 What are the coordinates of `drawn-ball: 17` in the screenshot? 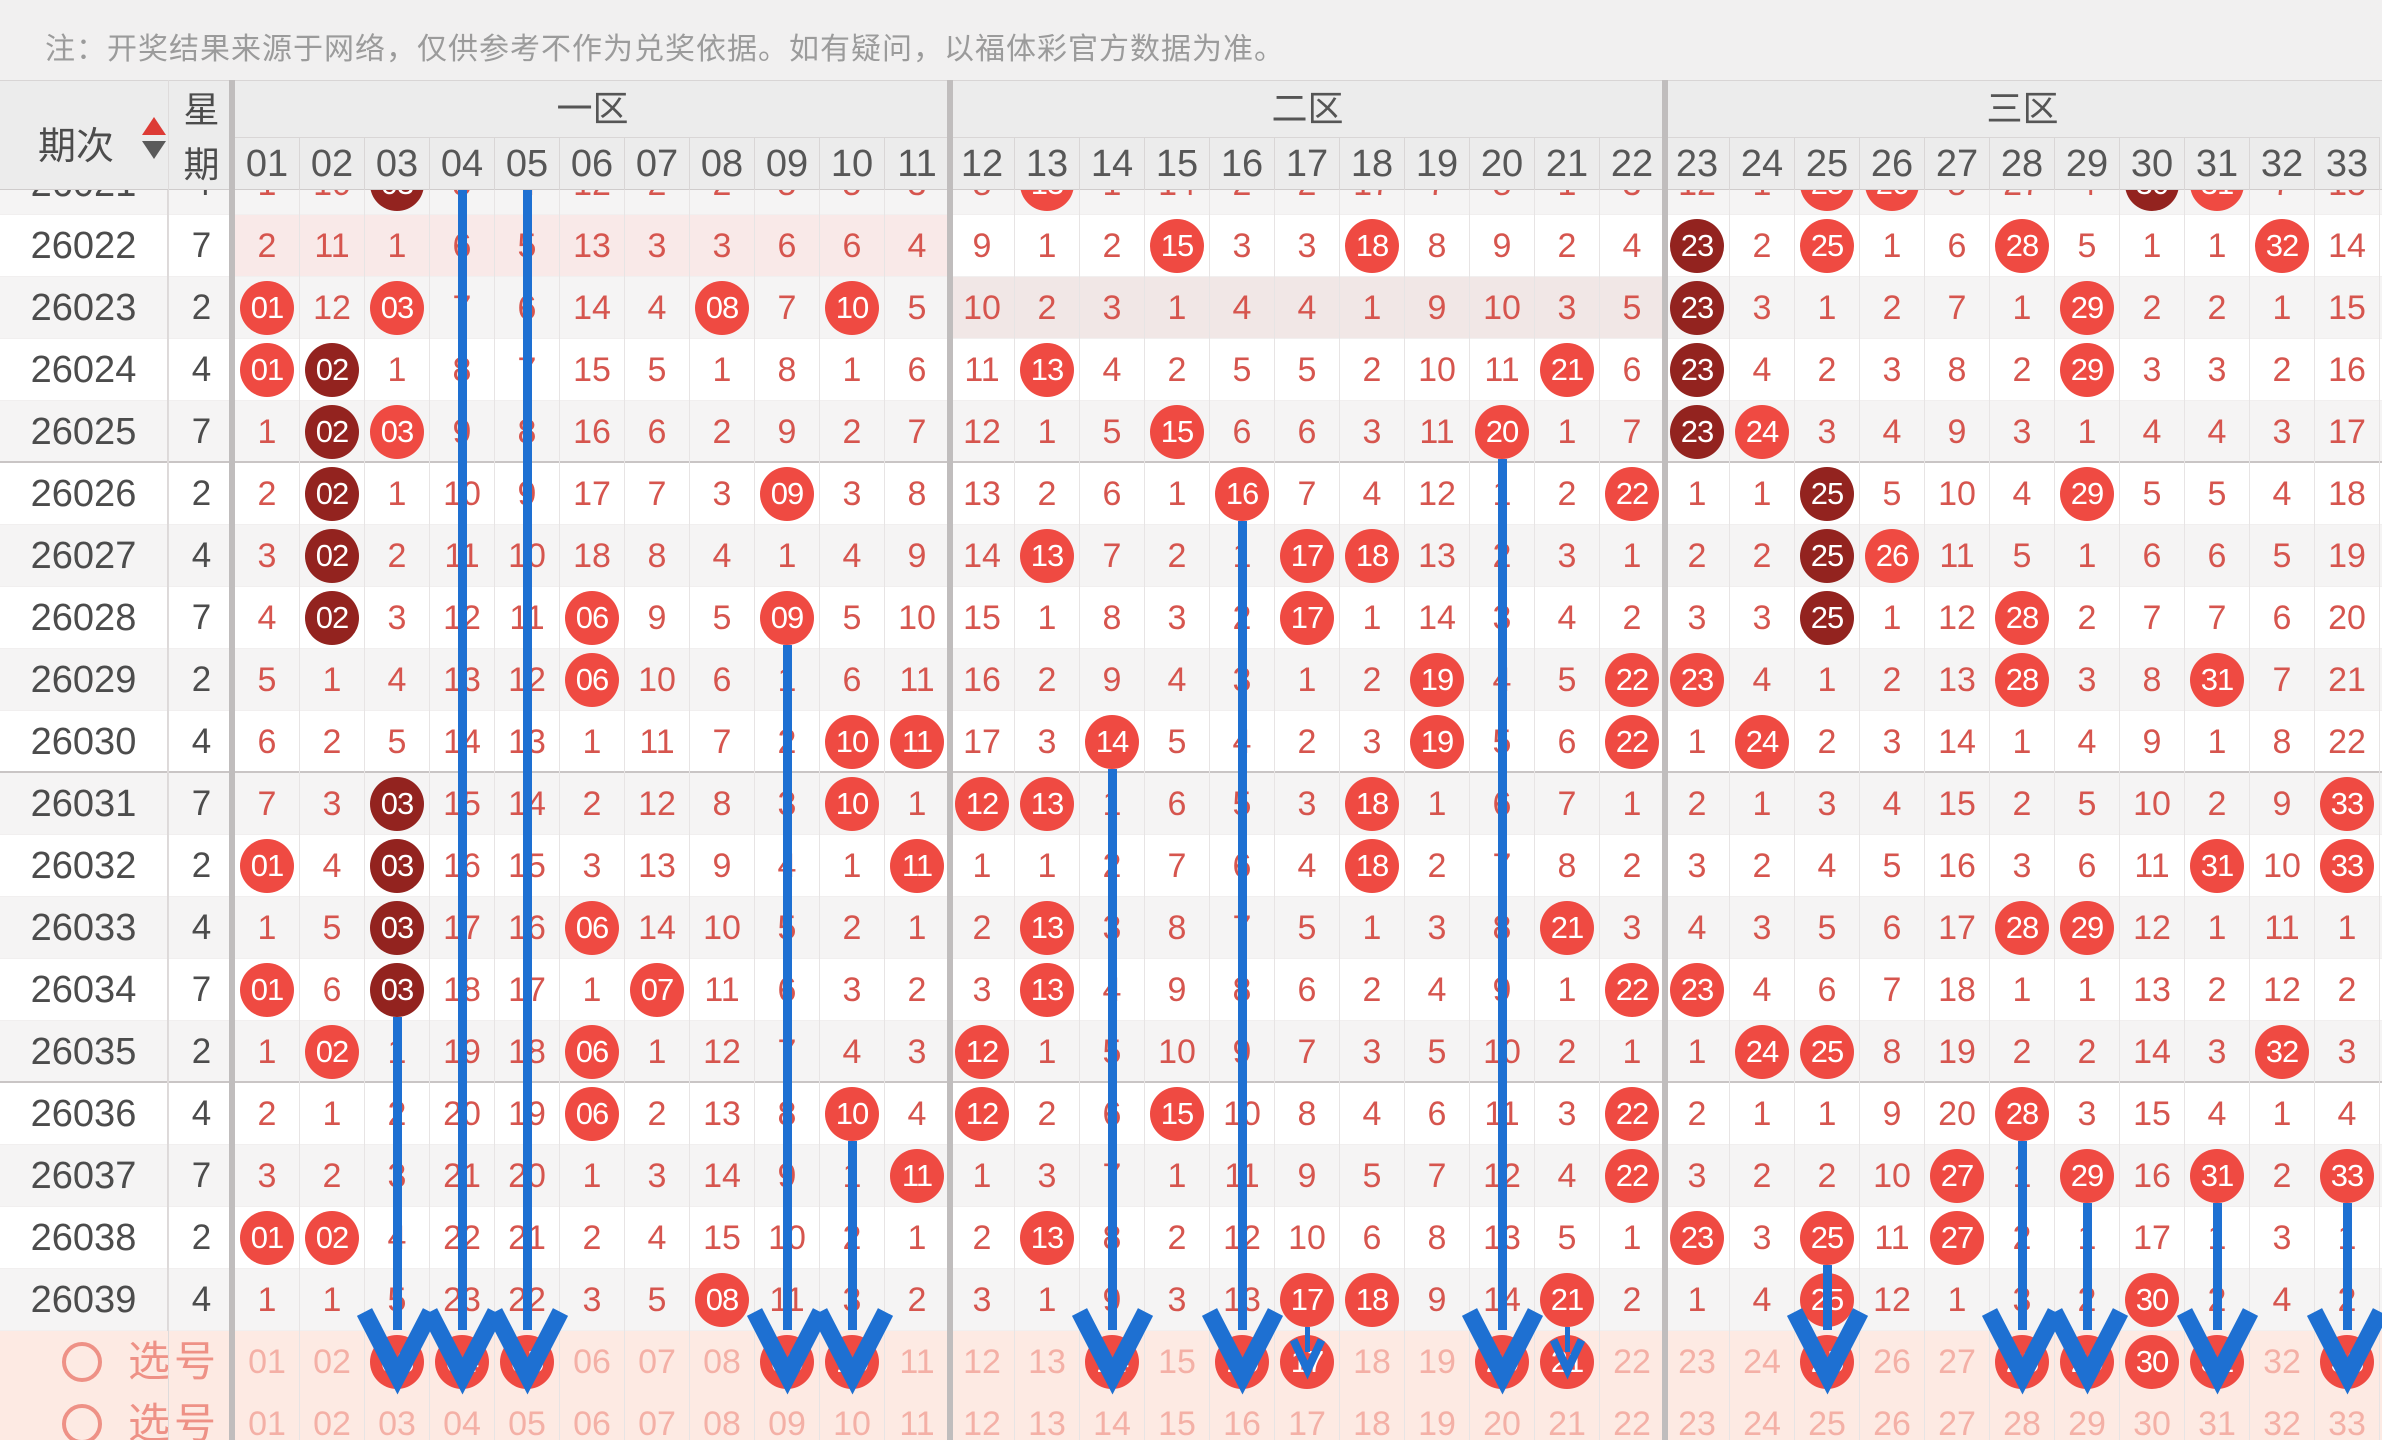 It's located at (1307, 556).